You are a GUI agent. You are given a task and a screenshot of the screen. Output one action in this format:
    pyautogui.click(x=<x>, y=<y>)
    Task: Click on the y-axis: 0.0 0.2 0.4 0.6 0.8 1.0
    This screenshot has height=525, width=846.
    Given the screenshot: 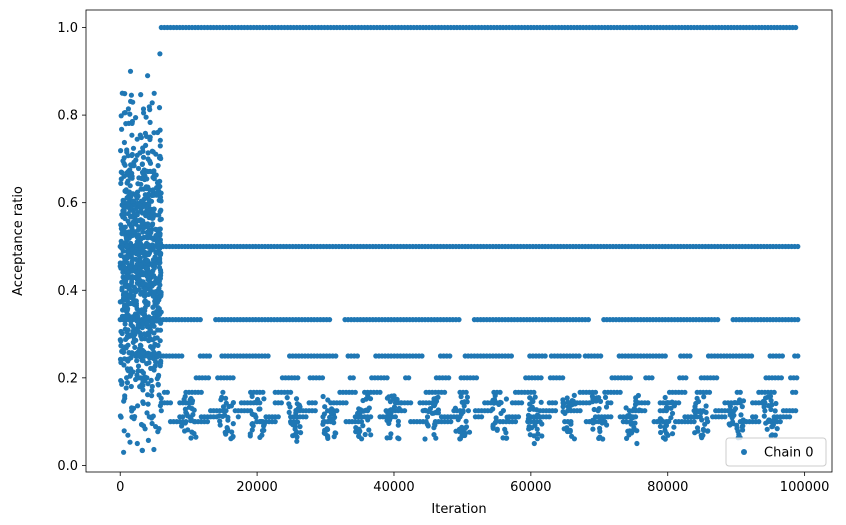 What is the action you would take?
    pyautogui.click(x=71, y=247)
    